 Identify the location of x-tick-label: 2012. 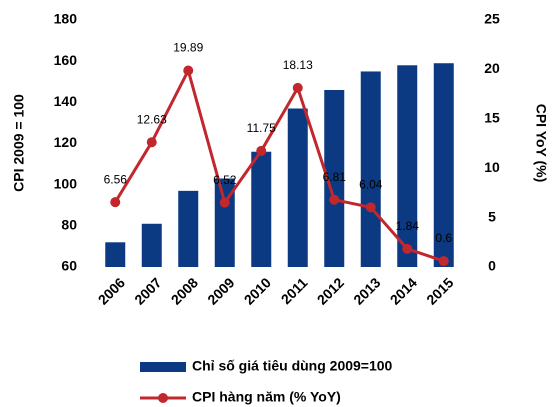
(330, 290).